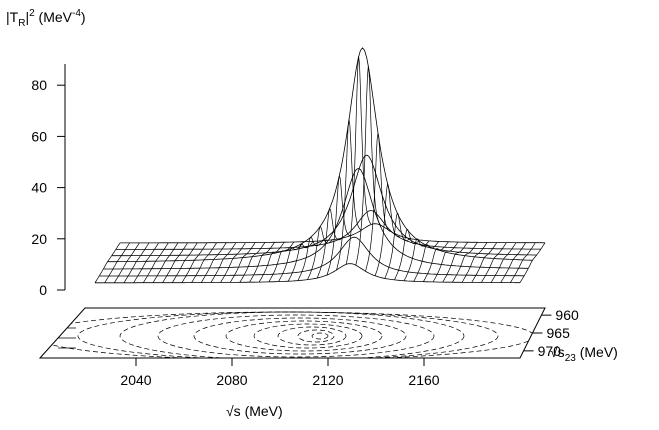  Describe the element at coordinates (48, 187) in the screenshot. I see `z-ticks: 0 20 40 60 80` at that location.